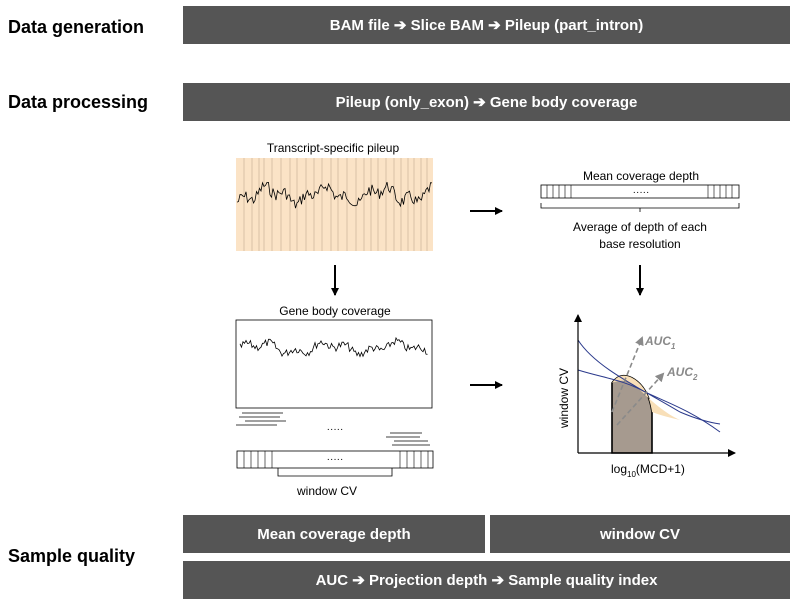 The width and height of the screenshot is (797, 607). I want to click on plot-y-label: window CV, so click(564, 398).